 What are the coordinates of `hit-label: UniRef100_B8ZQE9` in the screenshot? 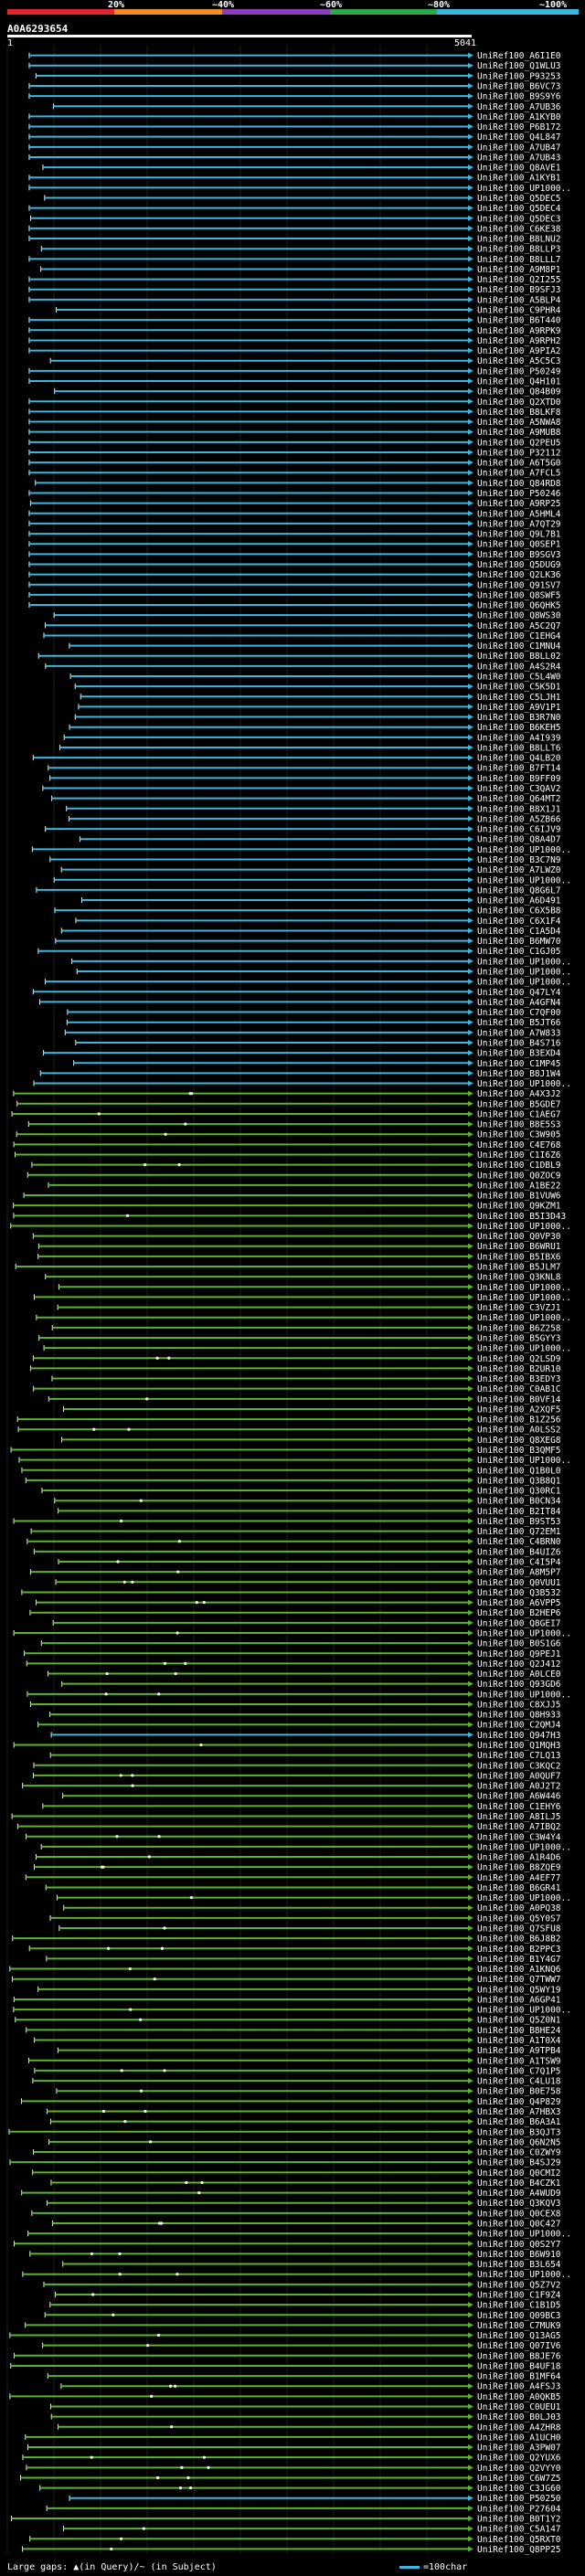 It's located at (519, 1868).